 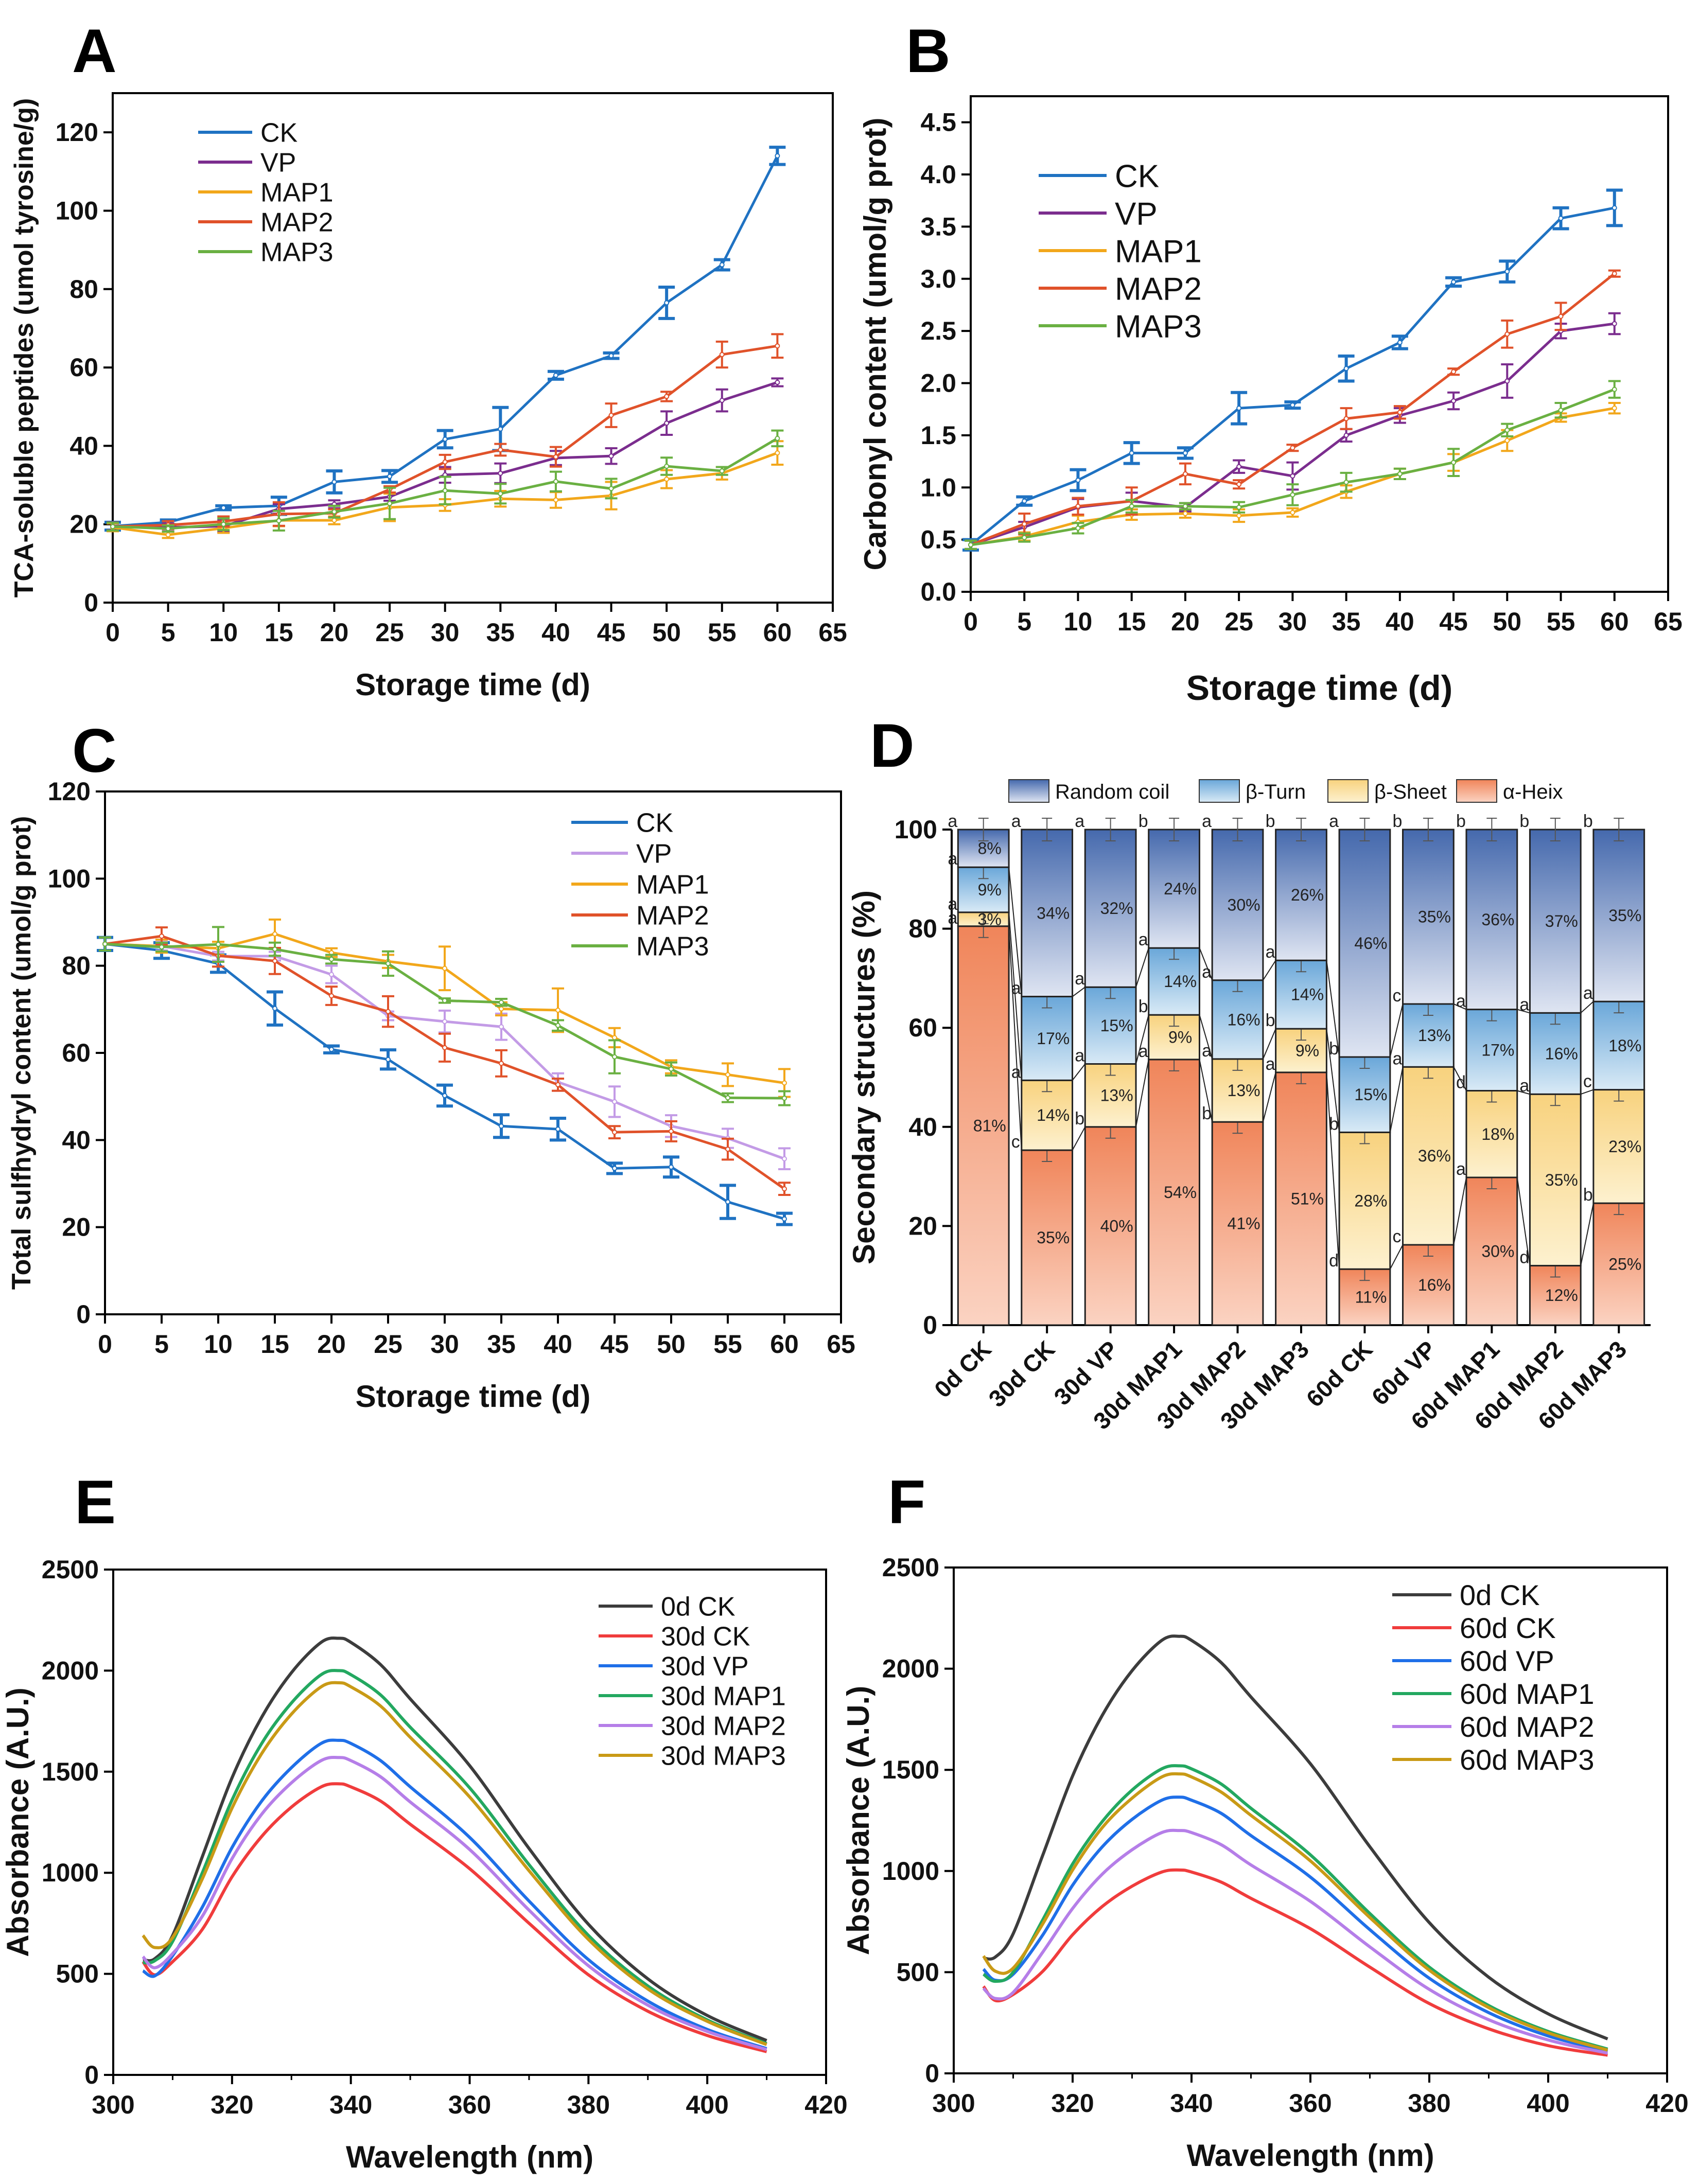 I want to click on legend-label: CK, so click(x=1137, y=176).